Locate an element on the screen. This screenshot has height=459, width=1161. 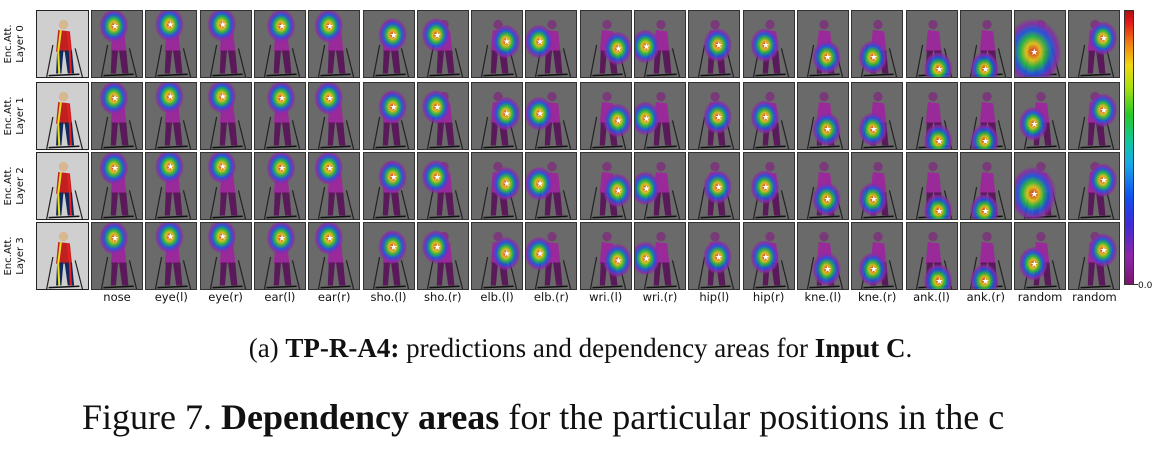
figure-caption-bold: Dependency areas is located at coordinates (360, 417).